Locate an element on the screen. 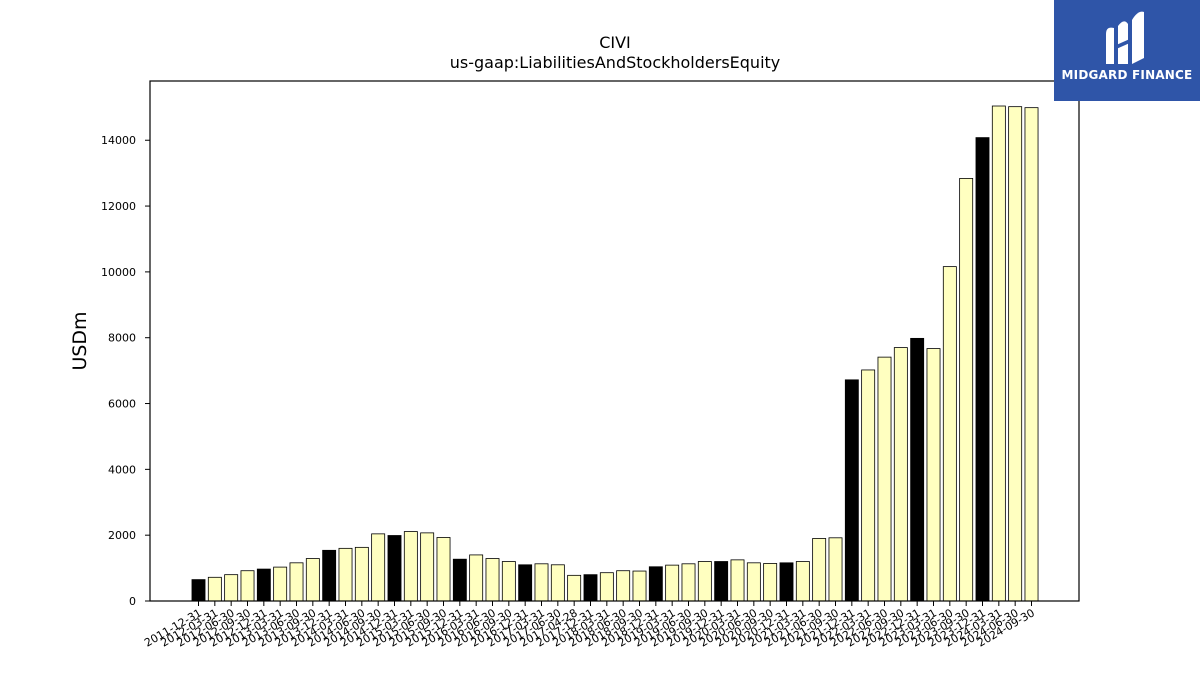 The width and height of the screenshot is (1200, 675). chart-title: CIVI is located at coordinates (615, 42).